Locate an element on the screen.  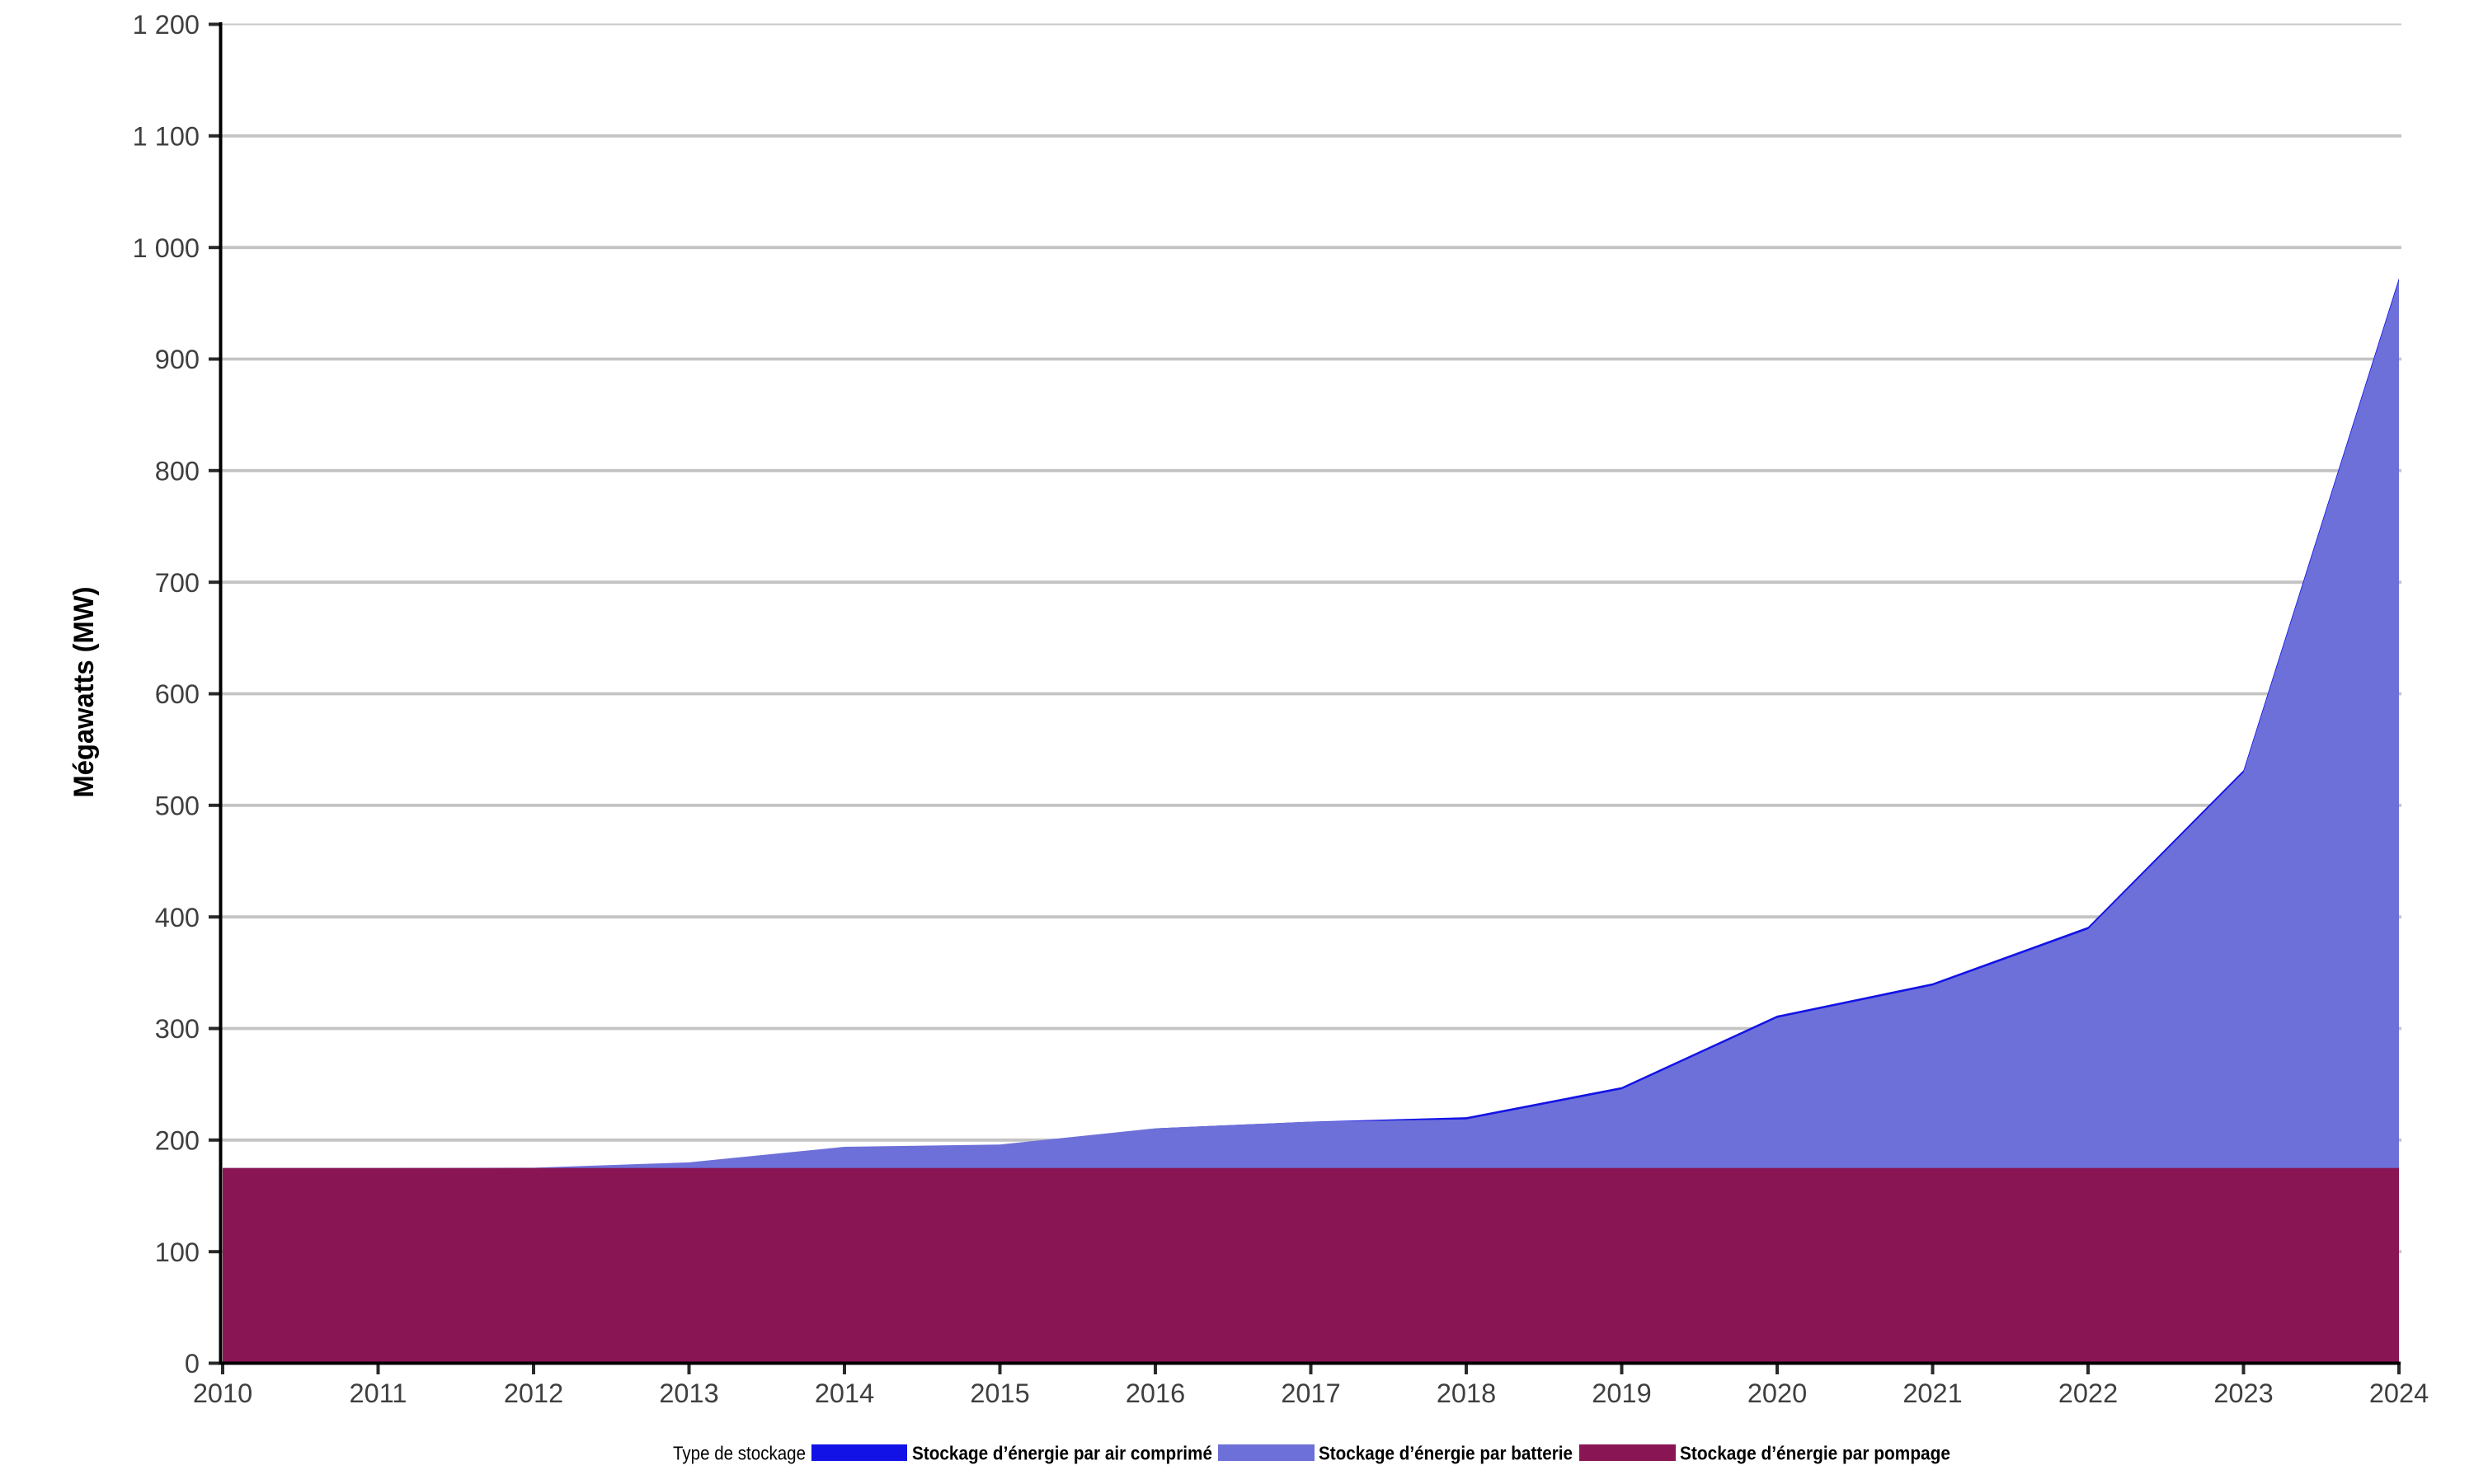
svg-text: 2011 is located at coordinates (378, 1393).